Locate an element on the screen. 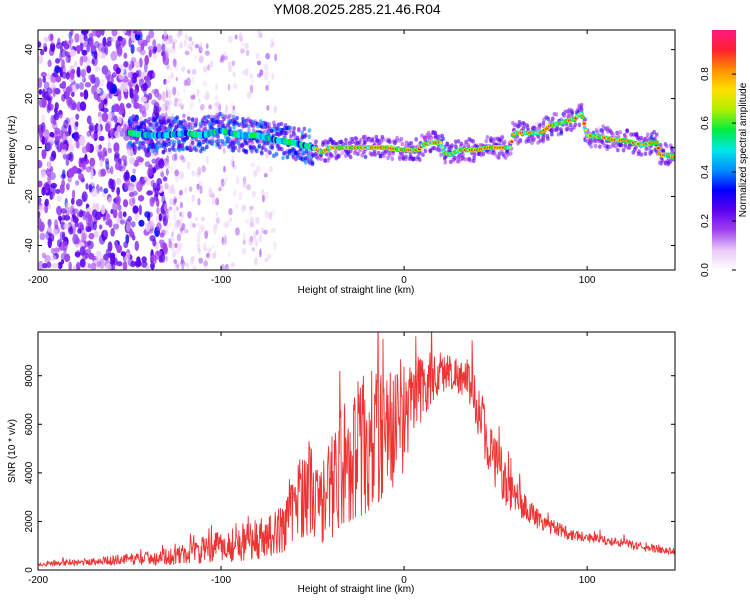 The height and width of the screenshot is (600, 750). snr-y-tick-label: 2000 is located at coordinates (29, 521).